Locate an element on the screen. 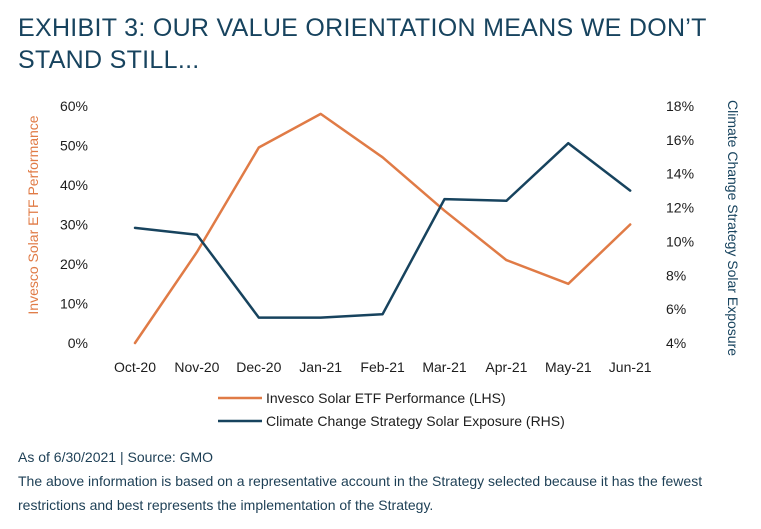  left-tick-label: 0% is located at coordinates (78, 343).